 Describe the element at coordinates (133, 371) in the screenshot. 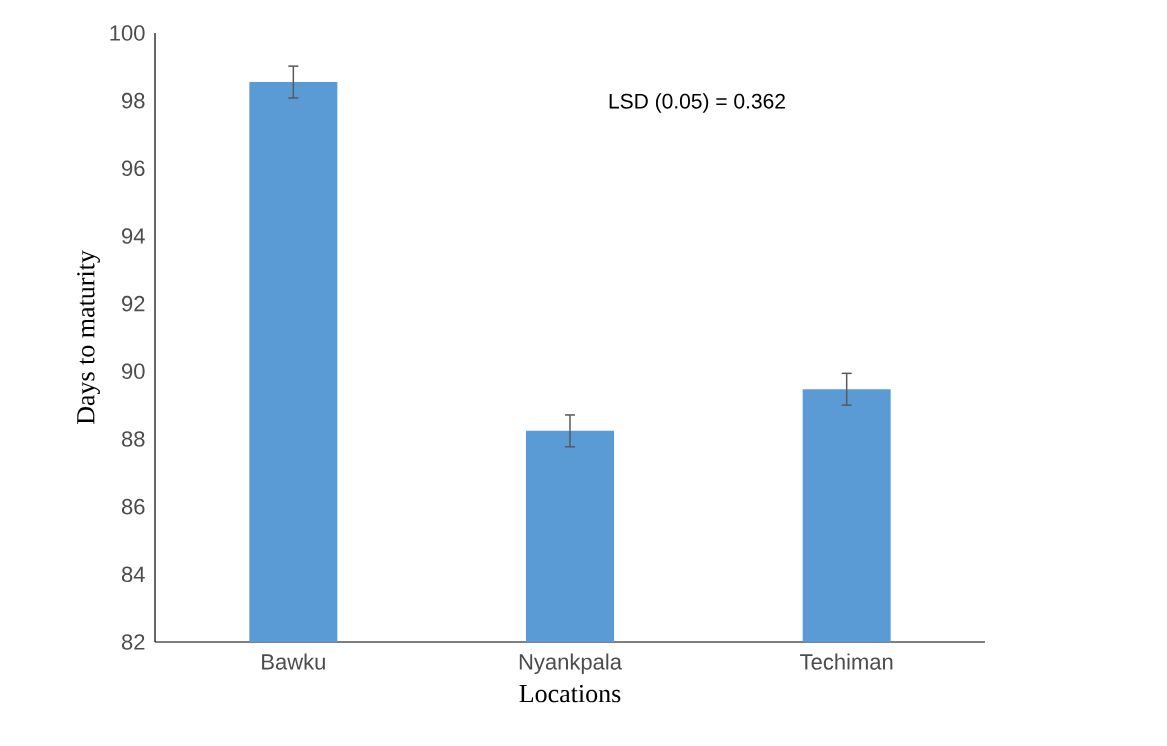

I see `y-tick-label: 90` at that location.